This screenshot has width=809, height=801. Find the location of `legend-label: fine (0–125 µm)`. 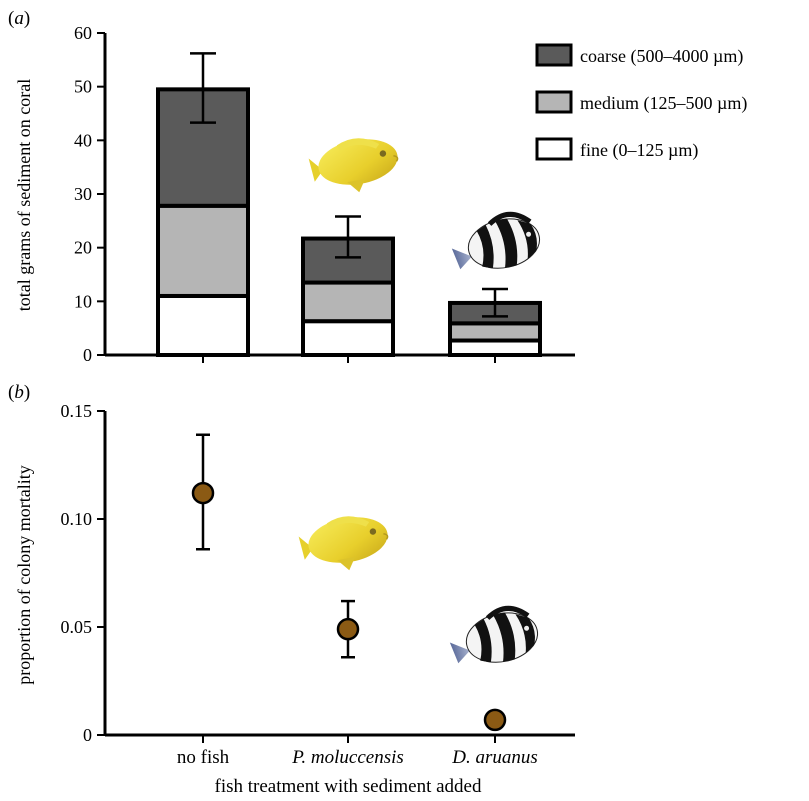

legend-label: fine (0–125 µm) is located at coordinates (639, 150).